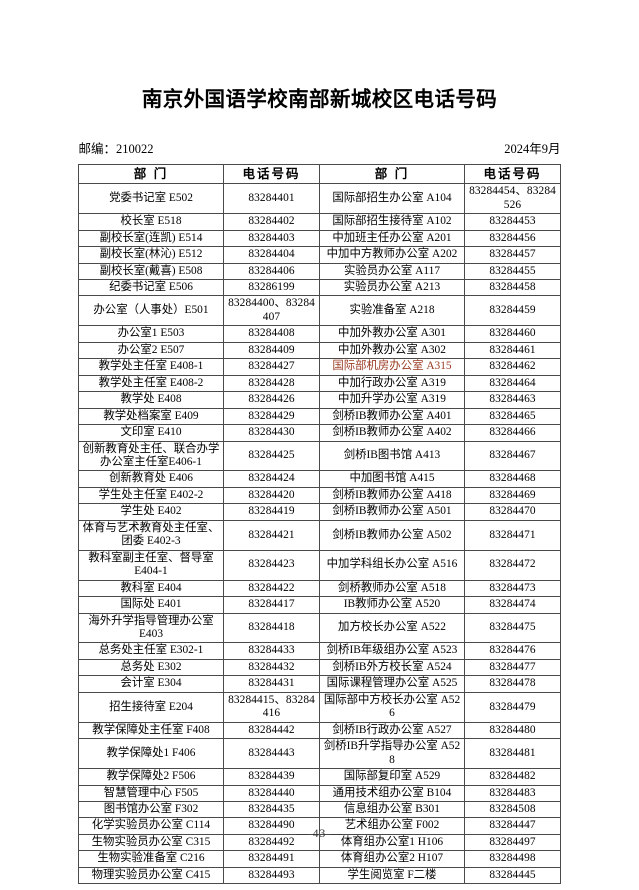 The image size is (639, 890). I want to click on cell-department-right: 信息组办公室 B301, so click(392, 809).